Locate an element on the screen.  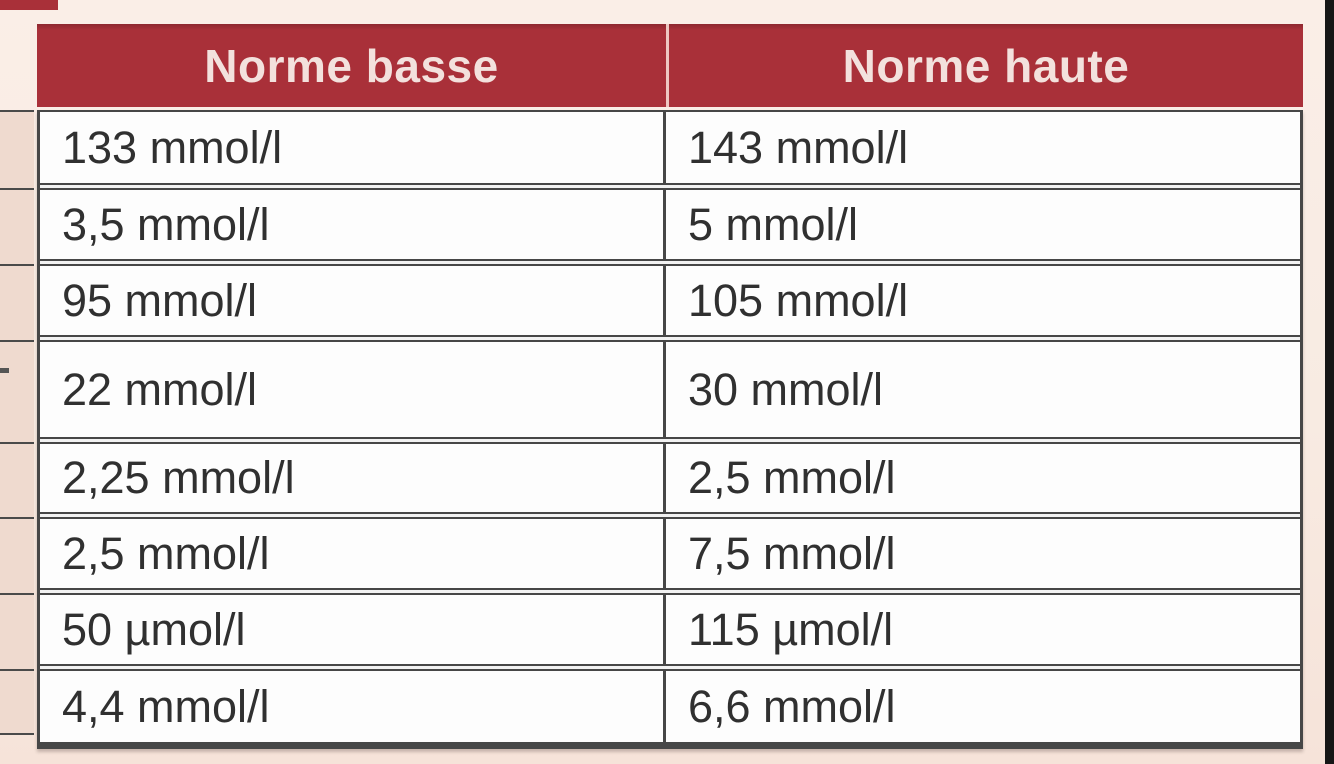
cell-high: 2,5 mmol/l is located at coordinates (983, 478).